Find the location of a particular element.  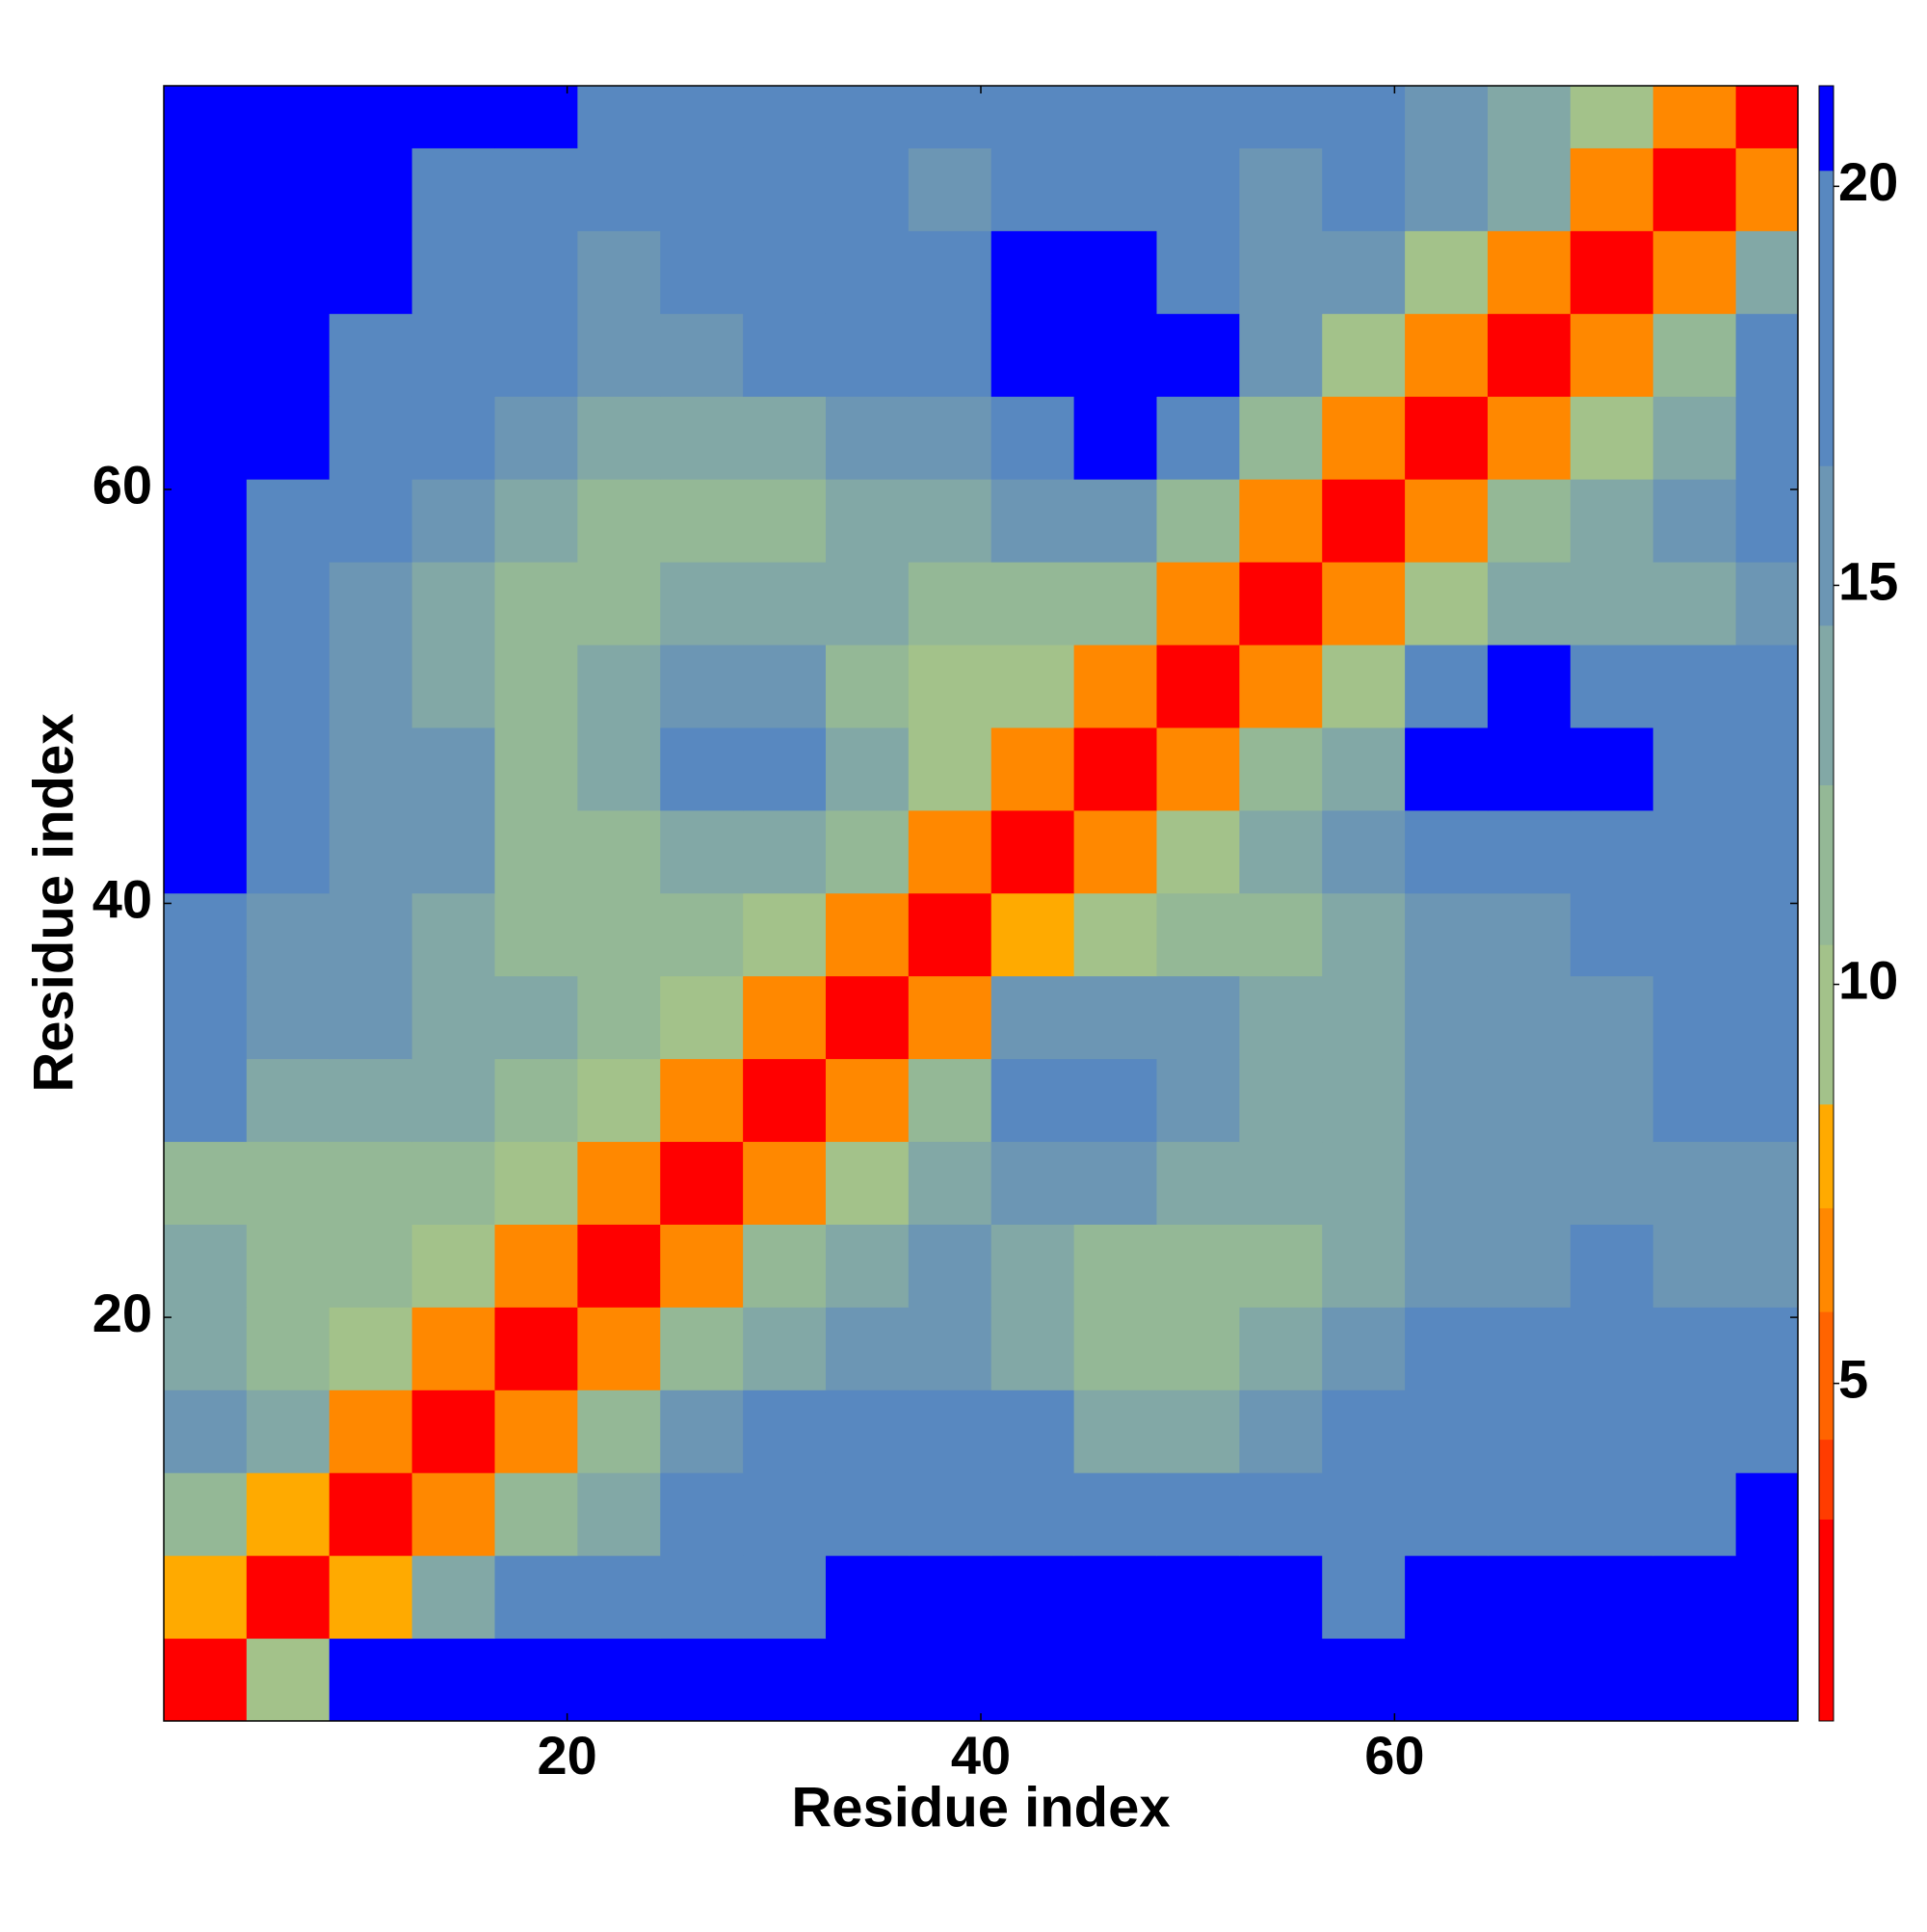

colorbar-tick-label: 20 is located at coordinates (1868, 181).